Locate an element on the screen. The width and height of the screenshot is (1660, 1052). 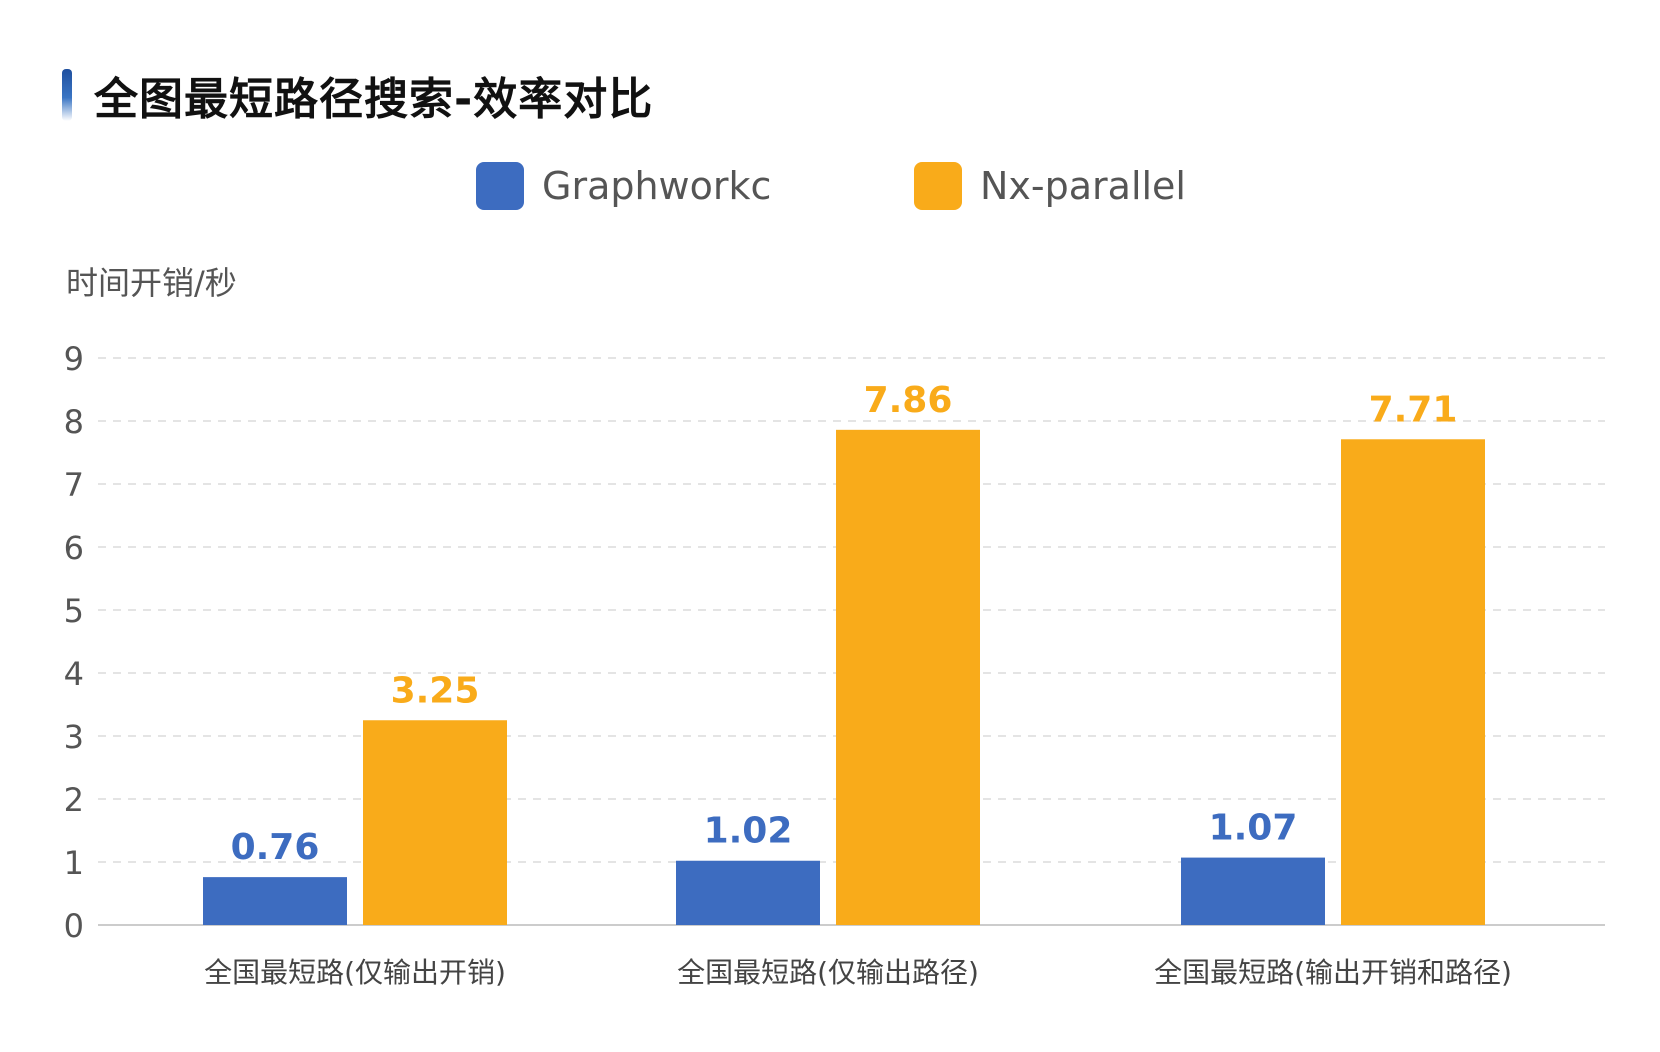
data-label-graphworkc-2: 1.02 is located at coordinates (748, 831).